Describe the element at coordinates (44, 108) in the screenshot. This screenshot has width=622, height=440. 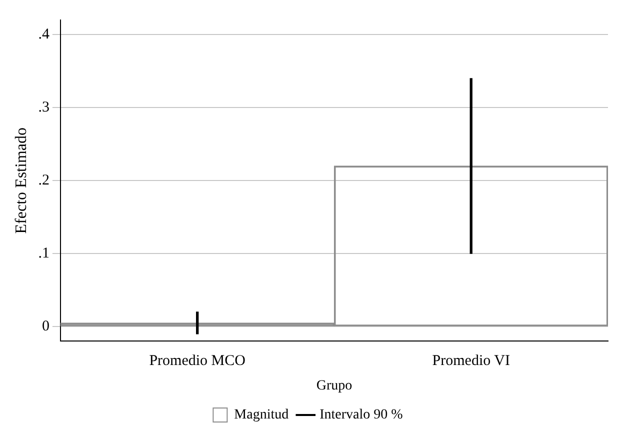
I see `y-tick-label: .3` at that location.